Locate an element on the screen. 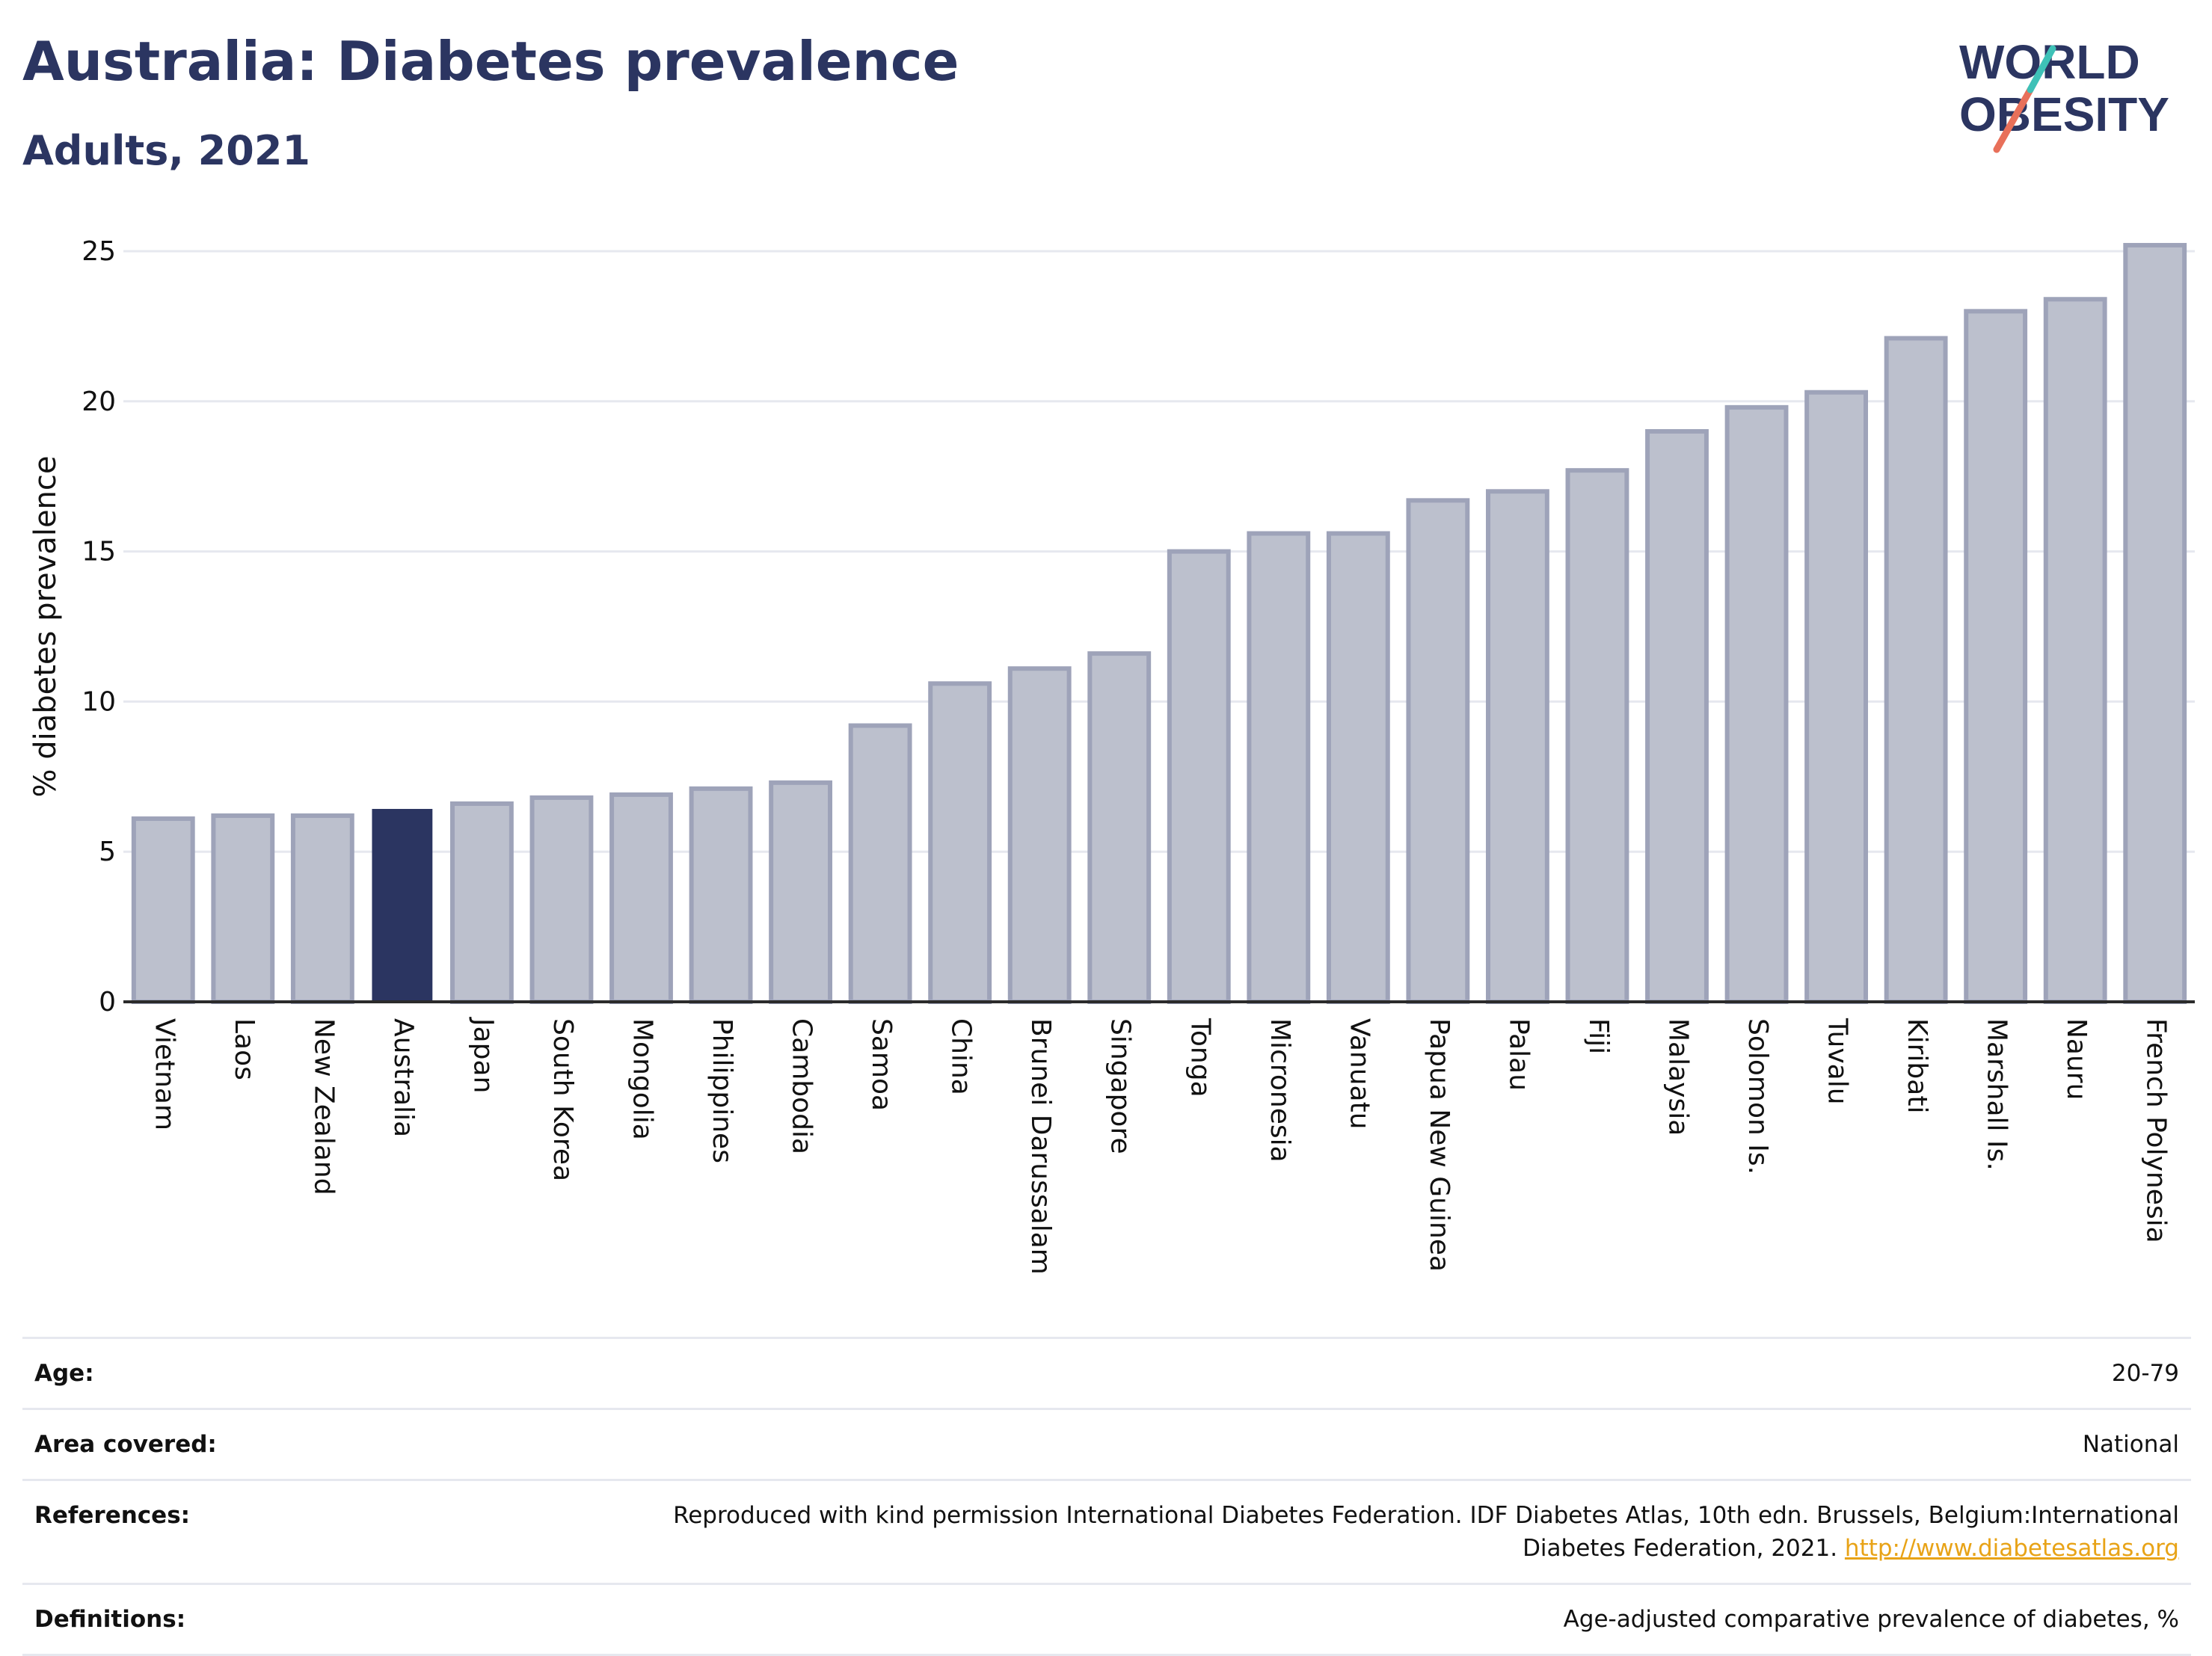 The height and width of the screenshot is (1656, 2212). x-tick-label: Malaysia is located at coordinates (1678, 1077).